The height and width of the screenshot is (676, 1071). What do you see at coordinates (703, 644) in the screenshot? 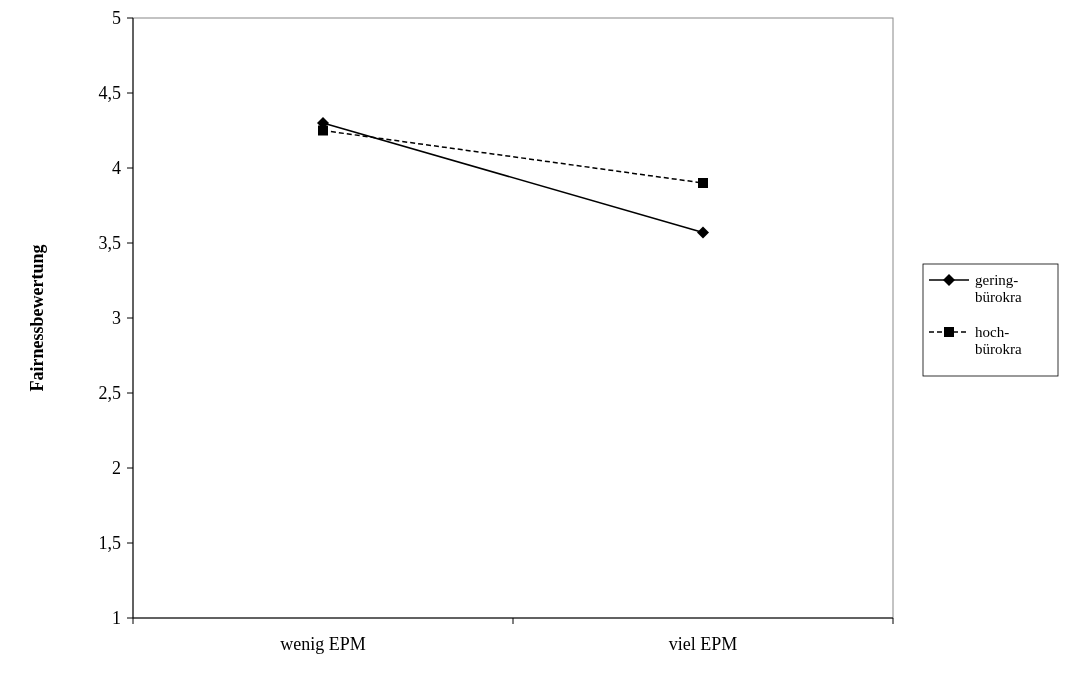
I see `x-tick-label: viel EPM` at bounding box center [703, 644].